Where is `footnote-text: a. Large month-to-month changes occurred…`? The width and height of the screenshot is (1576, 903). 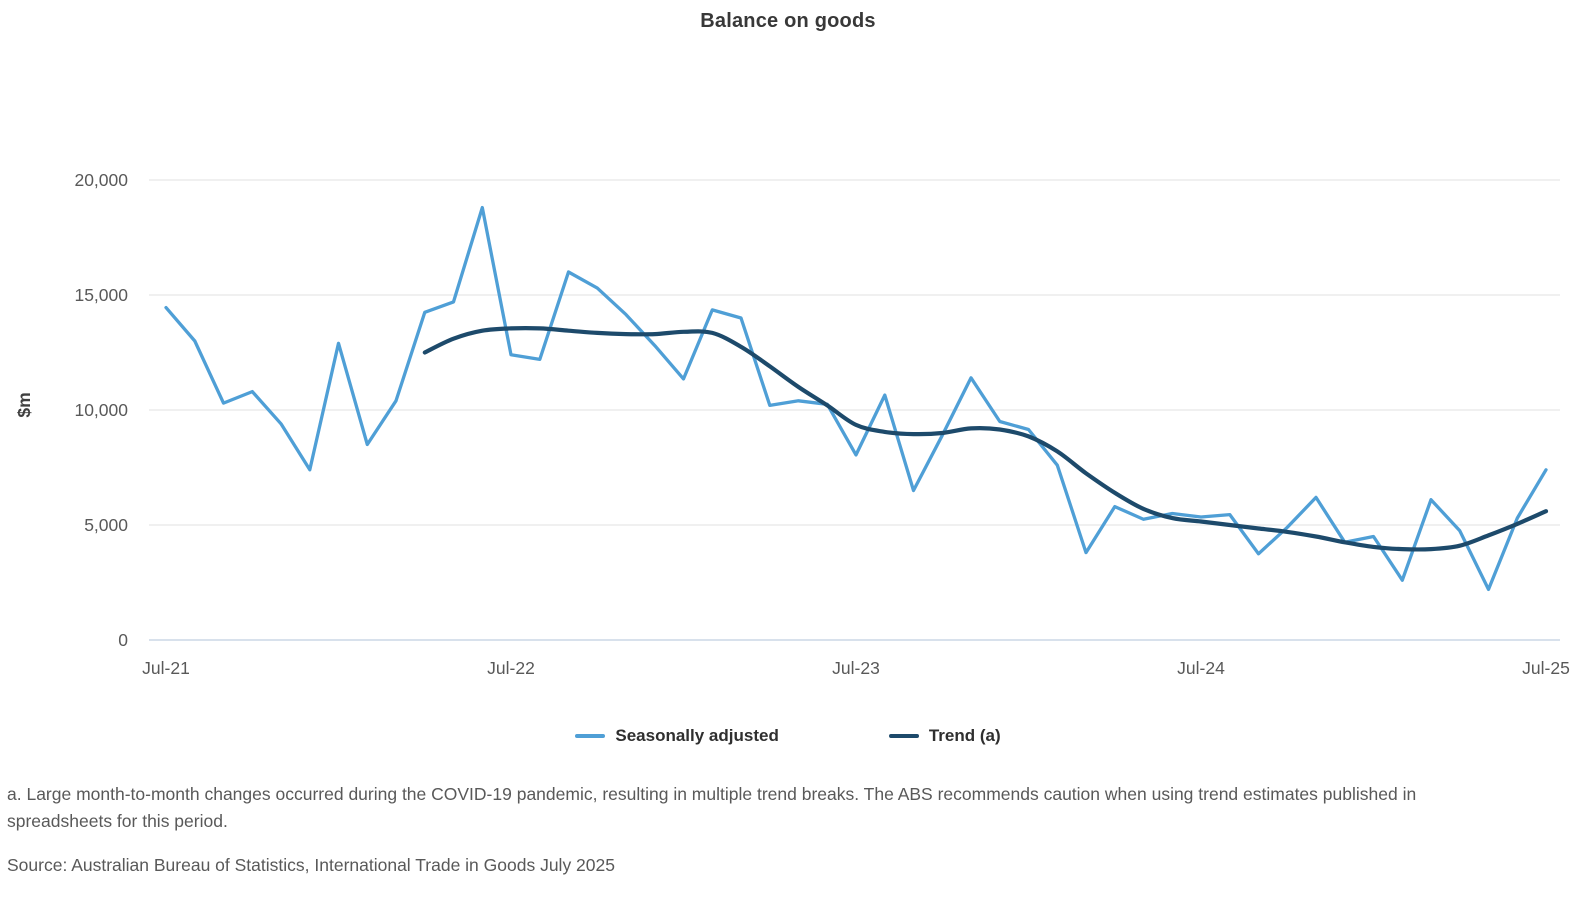
footnote-text: a. Large month-to-month changes occurred… is located at coordinates (712, 807).